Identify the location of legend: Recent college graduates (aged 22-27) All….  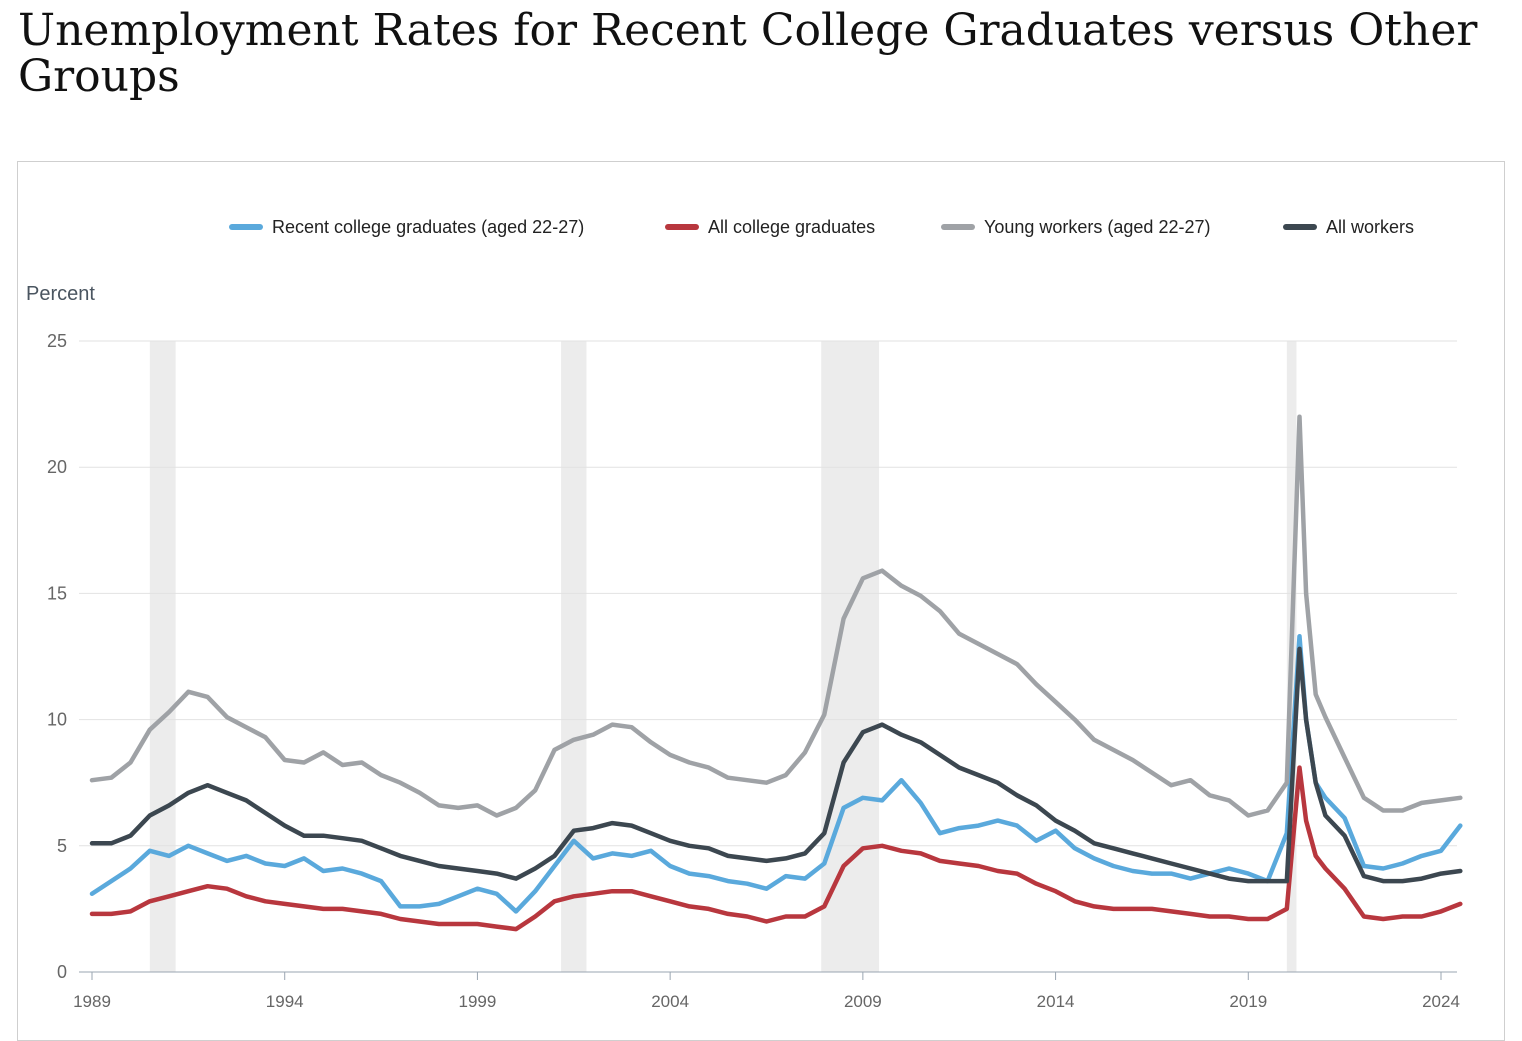
(821, 227).